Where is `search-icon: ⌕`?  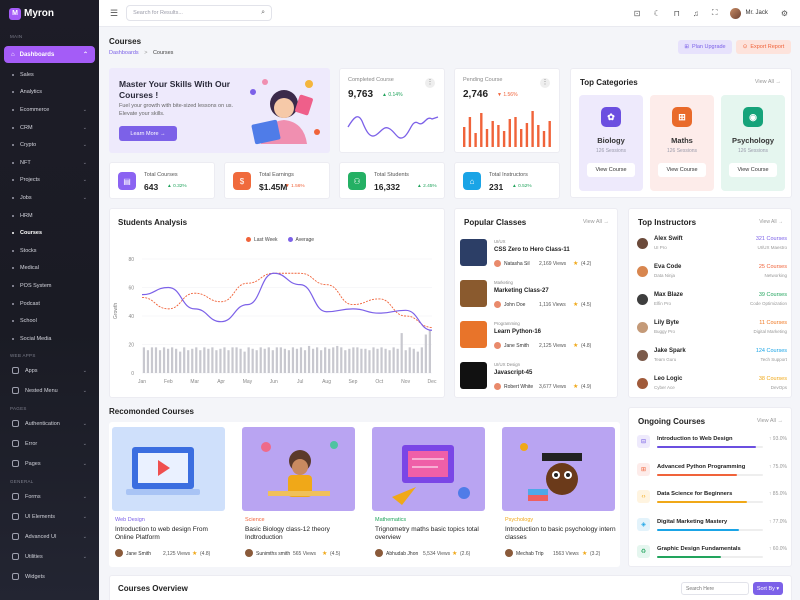
search-icon: ⌕ is located at coordinates (263, 12).